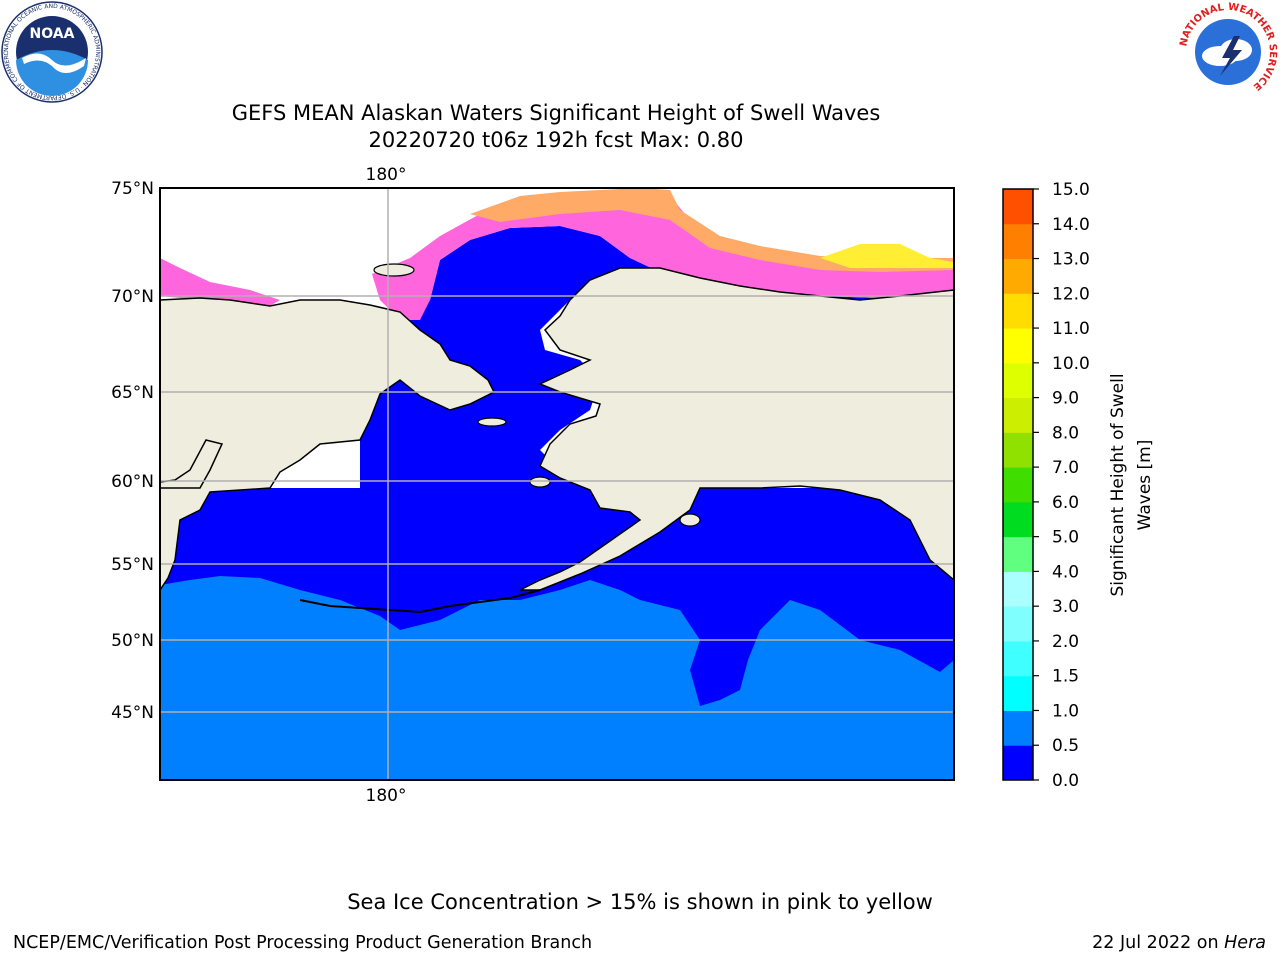 The width and height of the screenshot is (1280, 960). I want to click on colorbar-tick-label: 1.5, so click(1065, 677).